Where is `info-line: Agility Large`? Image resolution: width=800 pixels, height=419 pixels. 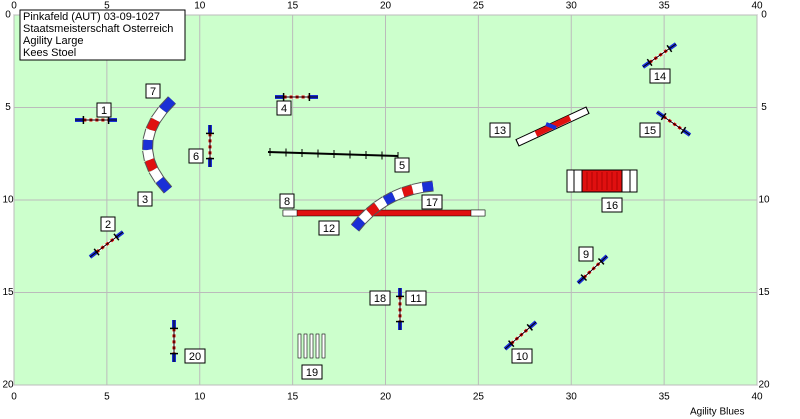
info-line: Agility Large is located at coordinates (53, 41).